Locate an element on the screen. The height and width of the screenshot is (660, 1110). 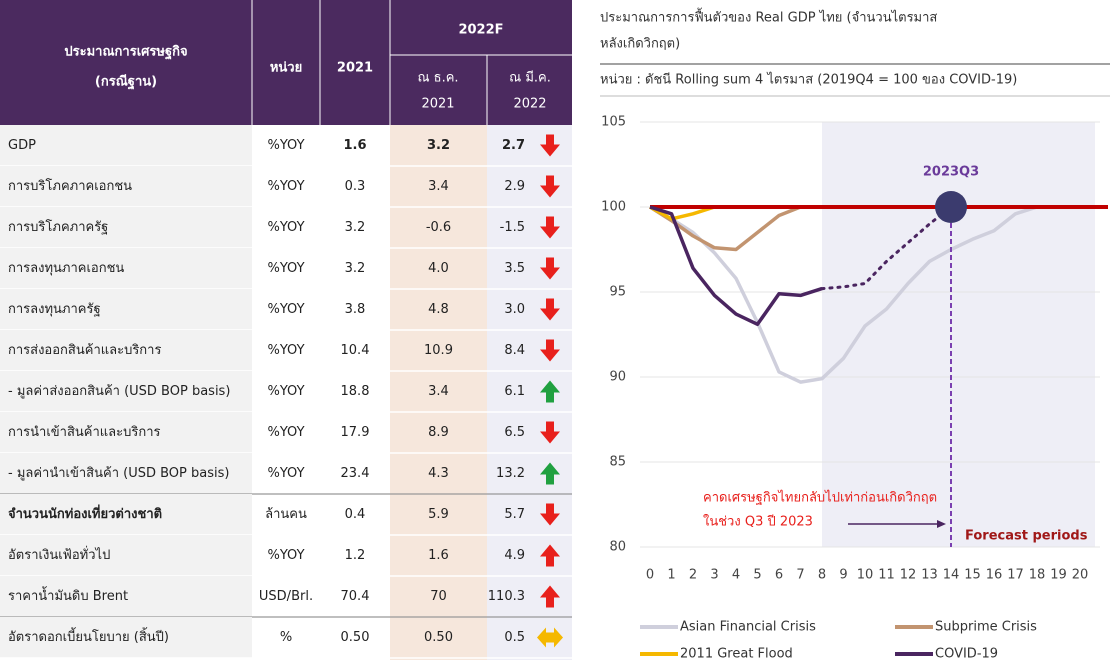
x-tick-label: 8 is located at coordinates (822, 575).